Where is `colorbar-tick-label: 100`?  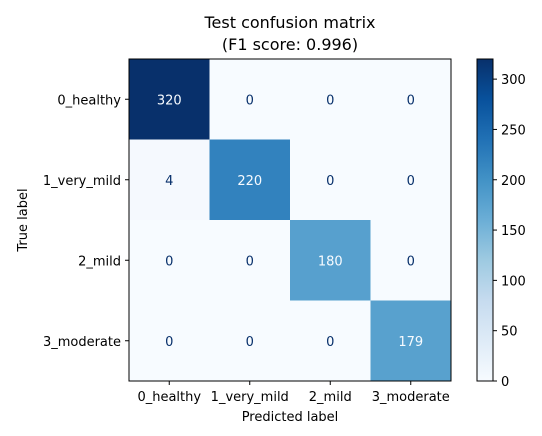
colorbar-tick-label: 100 is located at coordinates (513, 281).